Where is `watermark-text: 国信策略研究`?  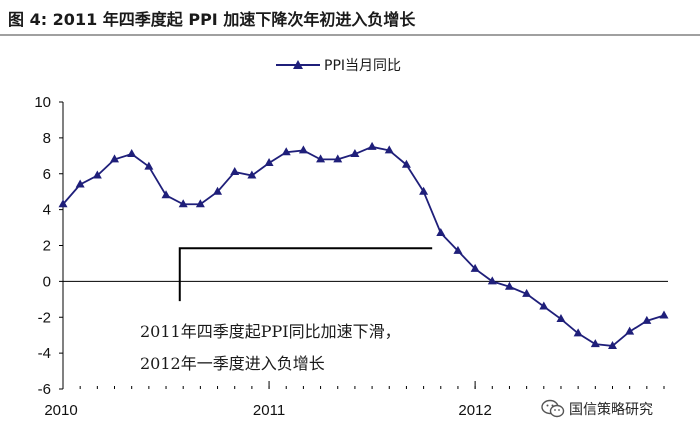
watermark-text: 国信策略研究 is located at coordinates (611, 410).